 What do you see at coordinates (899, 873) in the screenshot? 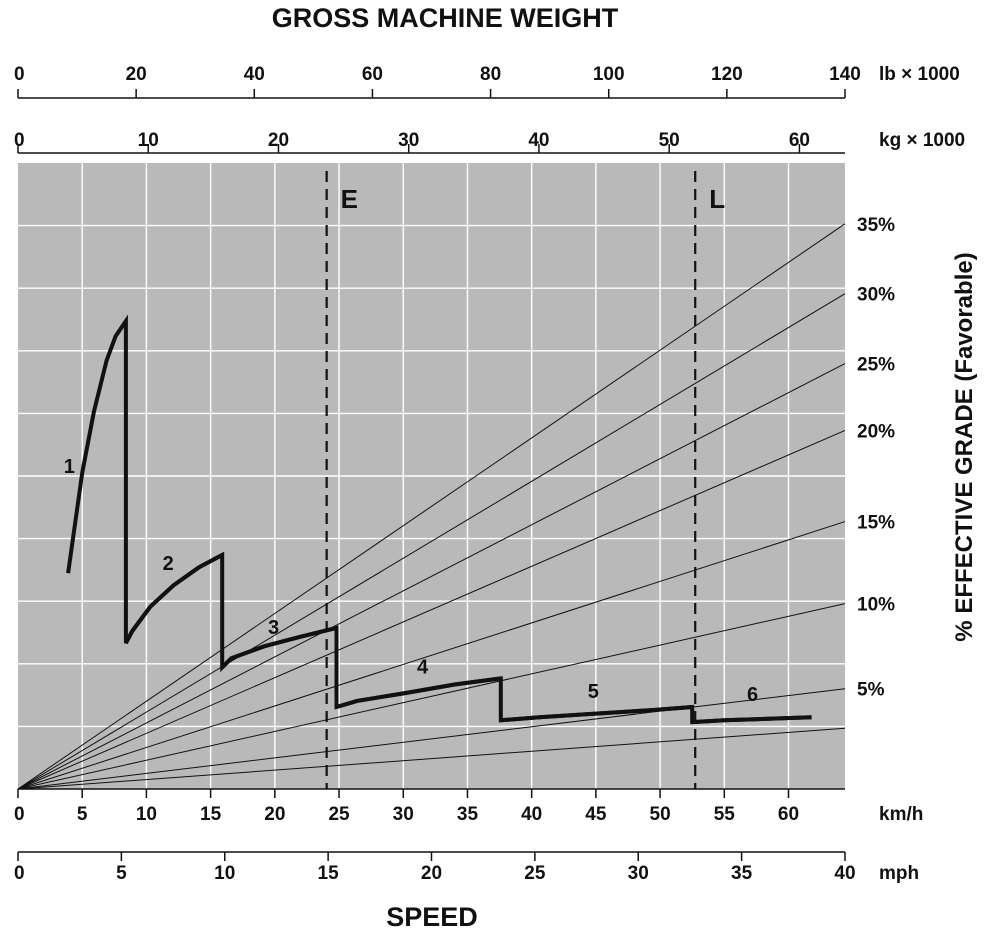
I see `mph-unit-label: mph` at bounding box center [899, 873].